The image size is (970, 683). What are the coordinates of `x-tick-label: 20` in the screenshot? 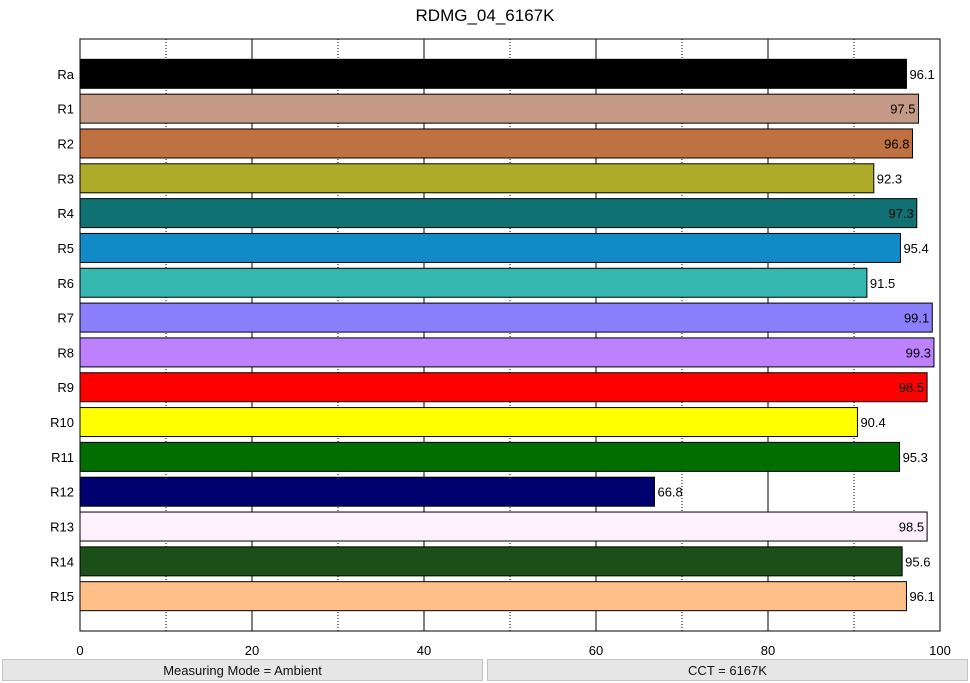 It's located at (252, 650).